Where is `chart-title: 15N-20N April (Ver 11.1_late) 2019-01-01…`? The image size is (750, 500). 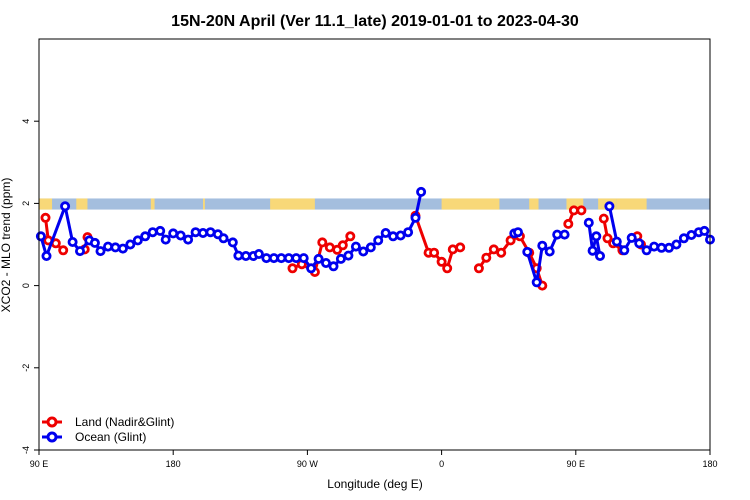 chart-title: 15N-20N April (Ver 11.1_late) 2019-01-01… is located at coordinates (375, 21).